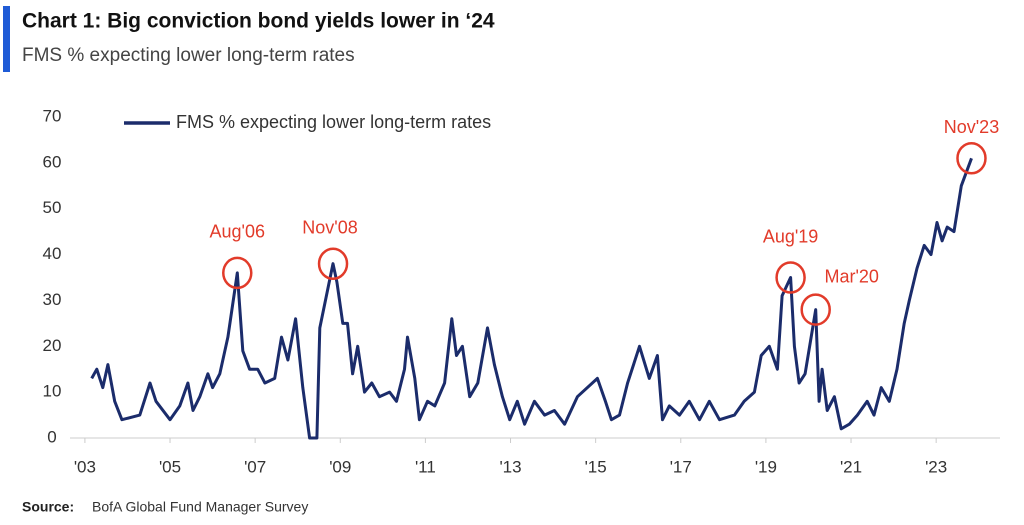 The image size is (1024, 525). What do you see at coordinates (52, 299) in the screenshot?
I see `y-tick-label: 30` at bounding box center [52, 299].